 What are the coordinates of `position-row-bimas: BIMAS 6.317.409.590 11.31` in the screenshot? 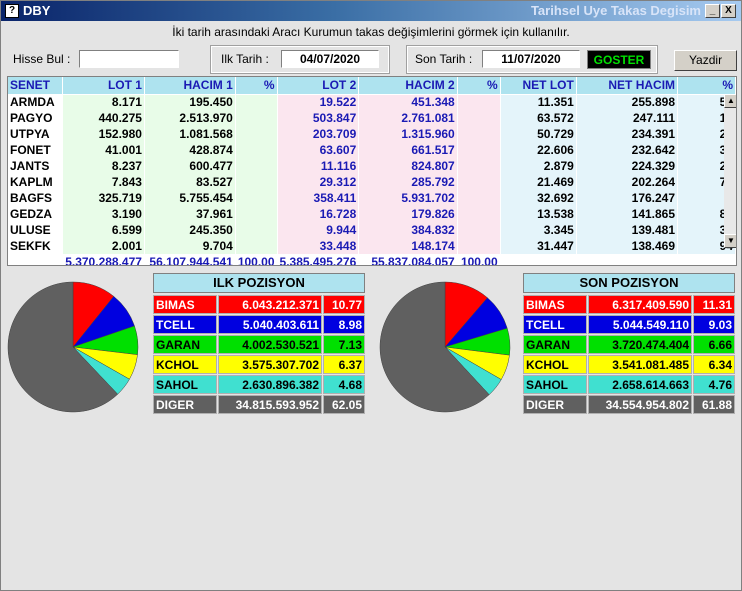 It's located at (629, 304).